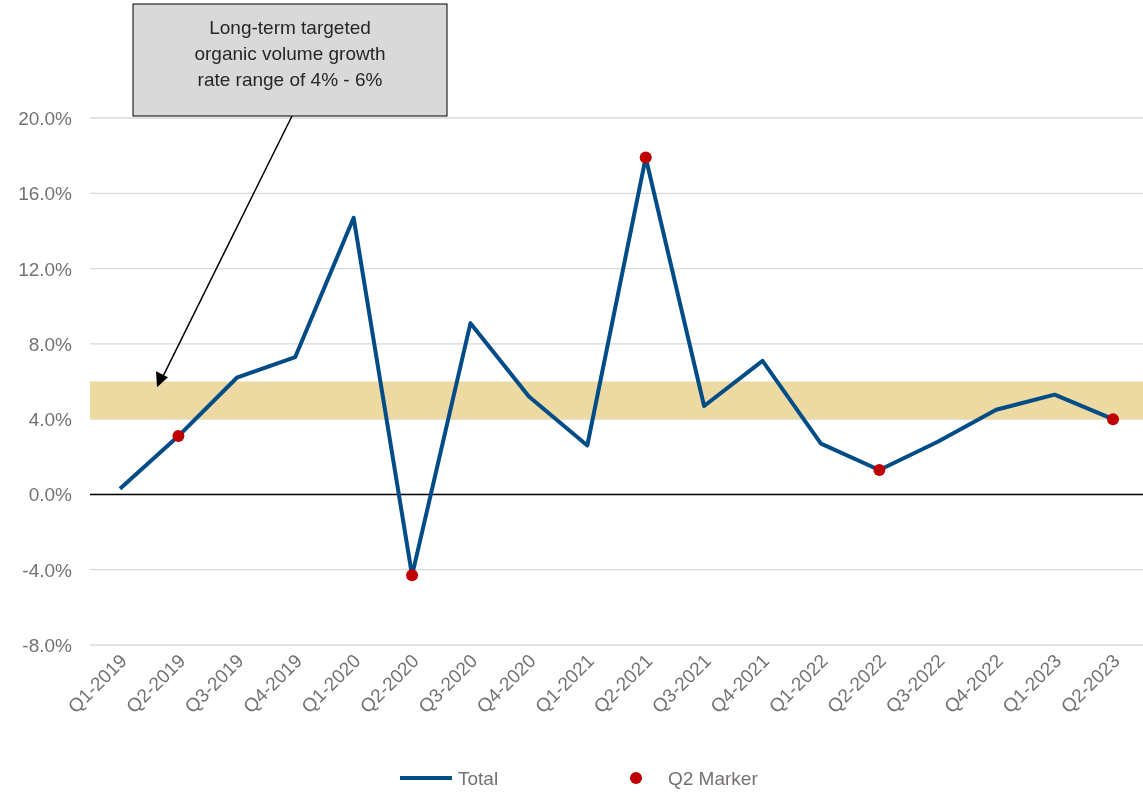 This screenshot has height=797, width=1143. Describe the element at coordinates (478, 778) in the screenshot. I see `legend-label: Total` at that location.